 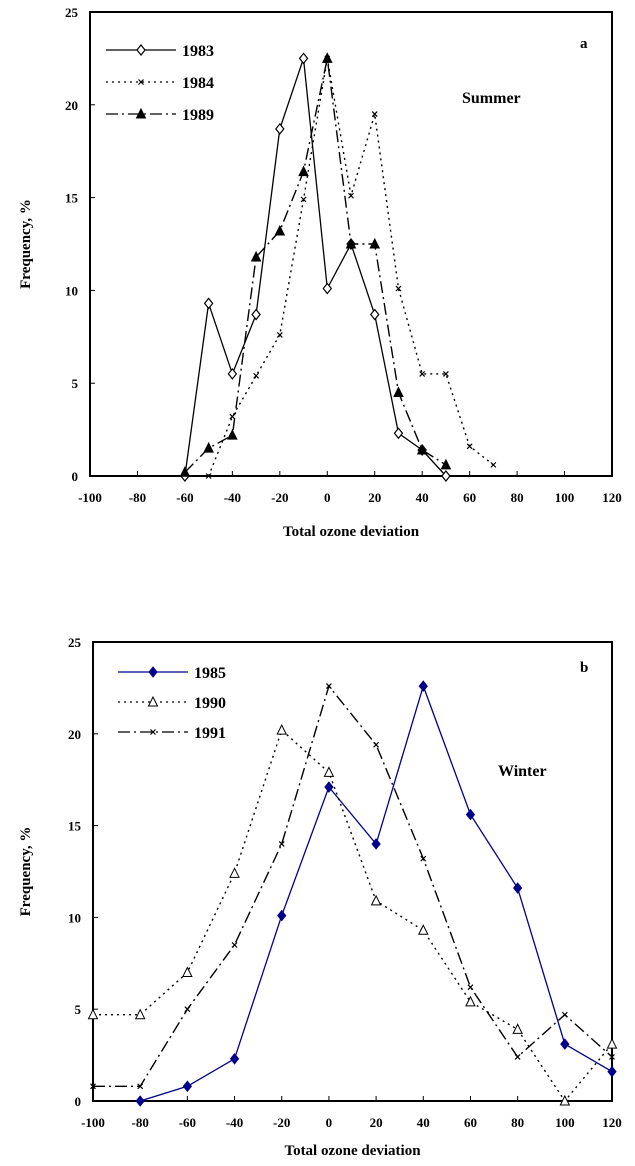 I want to click on legend-entry-1983: 1983, so click(x=160, y=51).